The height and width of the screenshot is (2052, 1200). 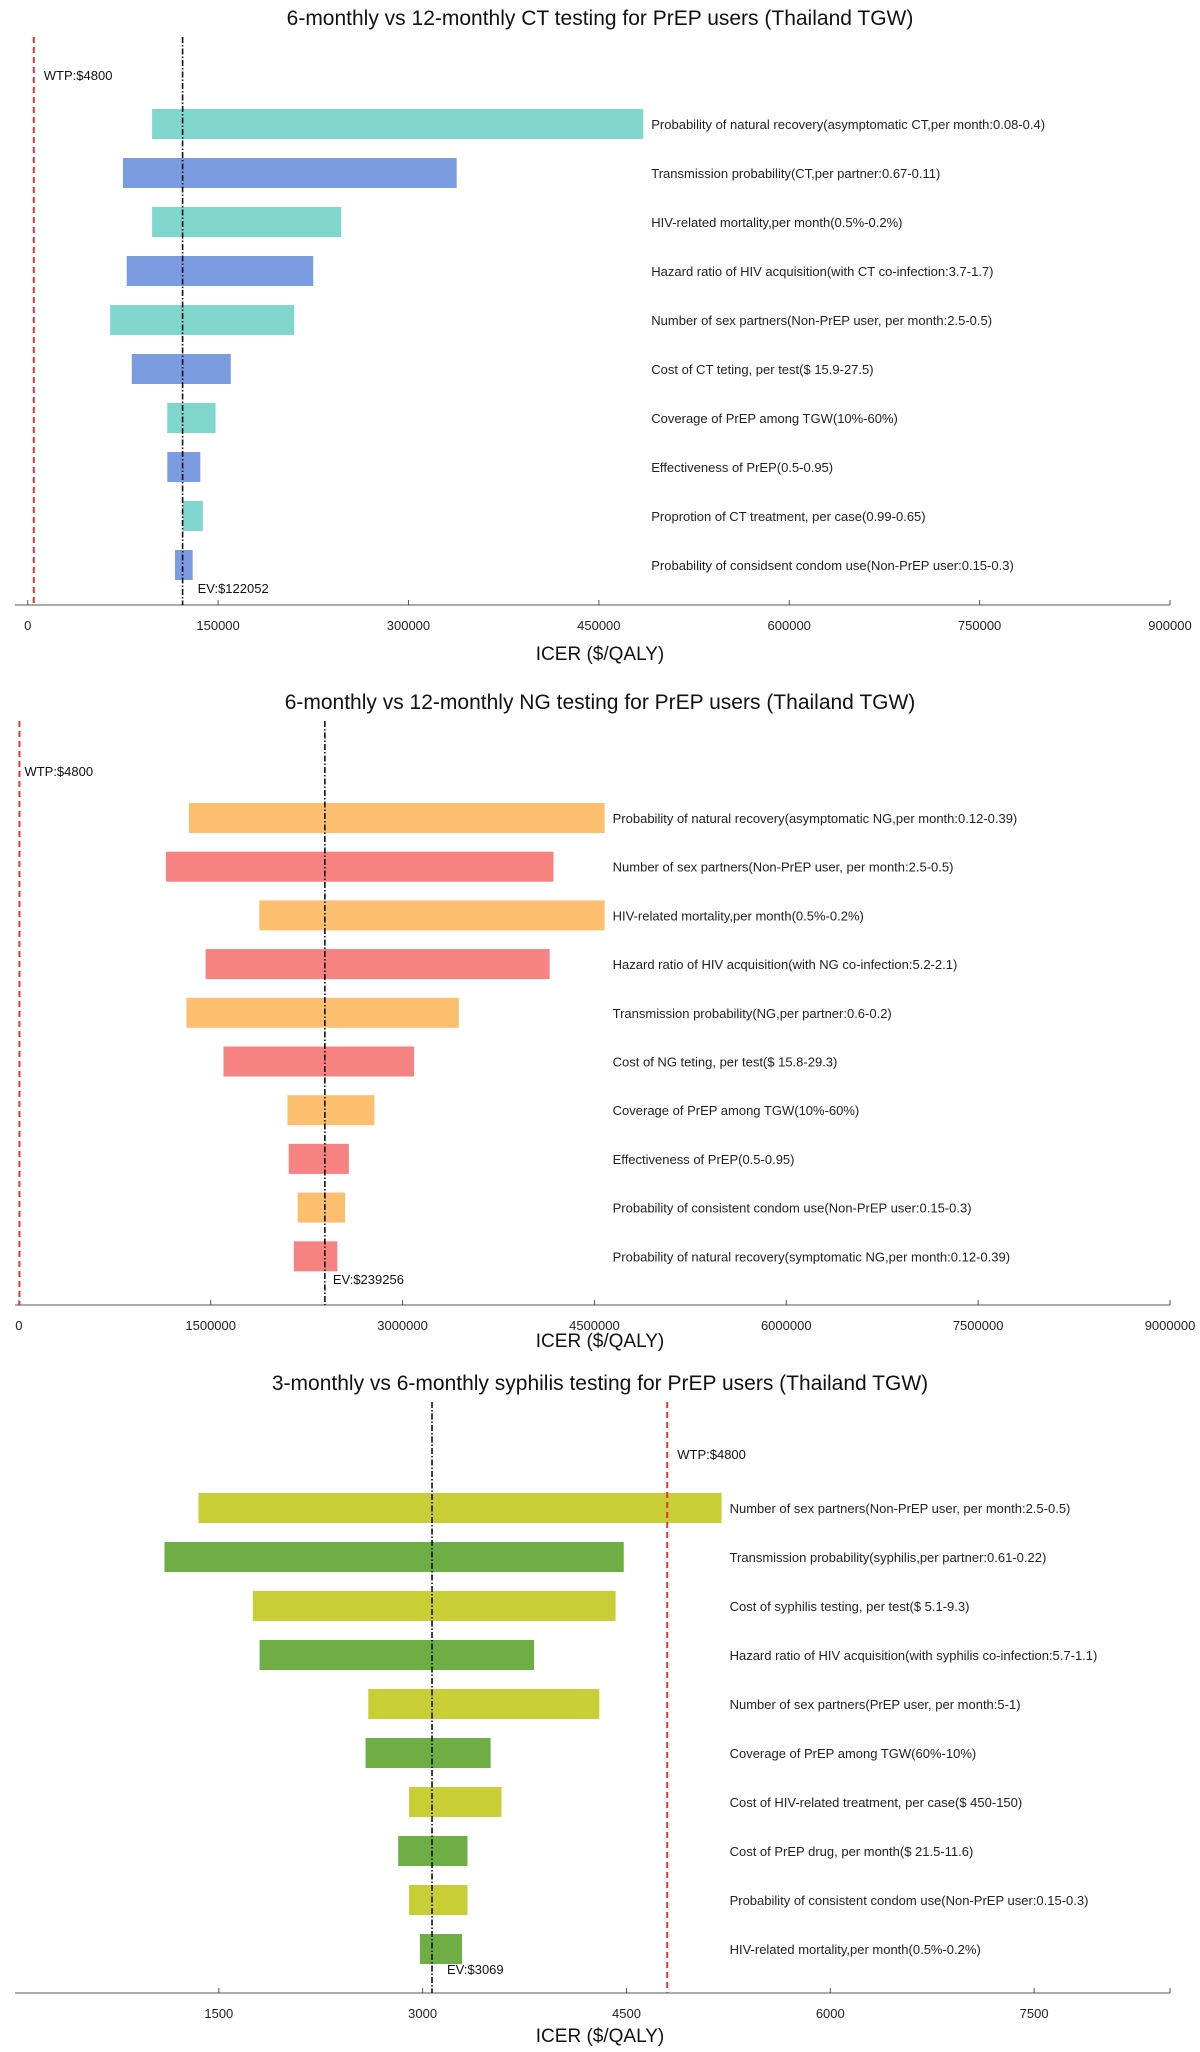 What do you see at coordinates (210, 1325) in the screenshot?
I see `x-tick-label: 1500000` at bounding box center [210, 1325].